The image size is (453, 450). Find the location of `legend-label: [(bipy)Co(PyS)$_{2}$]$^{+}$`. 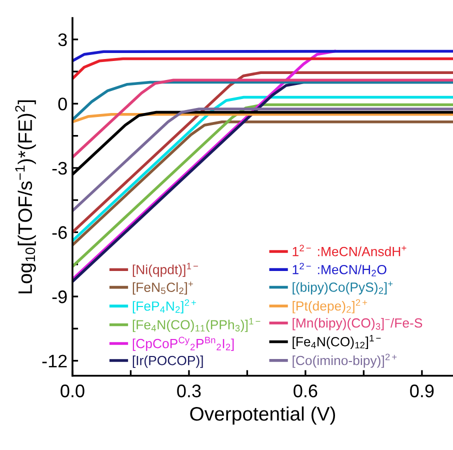

legend-label: [(bipy)Co(PyS)$_{2}$]$^{+}$ is located at coordinates (342, 288).